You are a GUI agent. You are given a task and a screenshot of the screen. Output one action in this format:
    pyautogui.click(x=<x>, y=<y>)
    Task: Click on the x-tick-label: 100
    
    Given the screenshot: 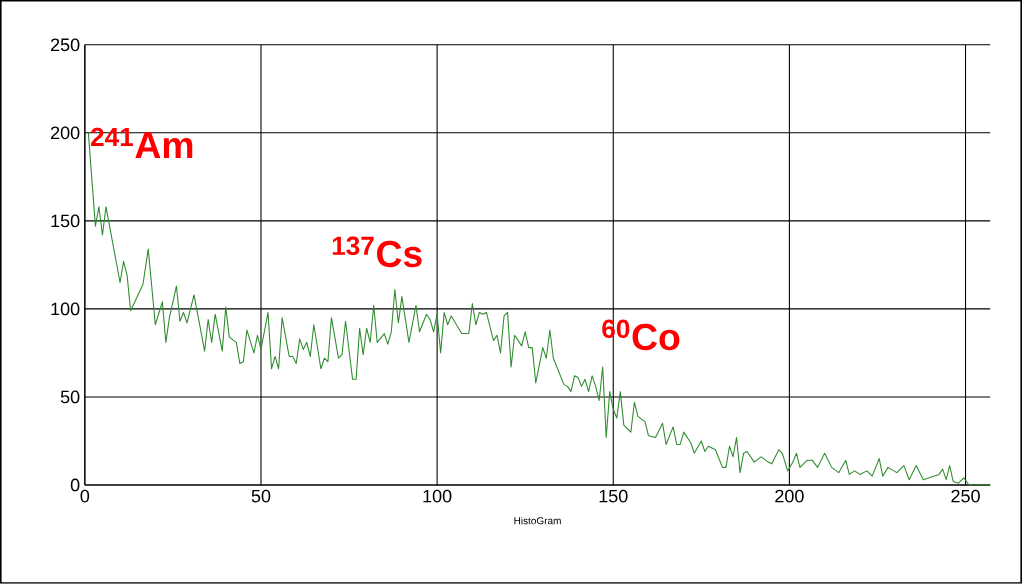 What is the action you would take?
    pyautogui.click(x=437, y=496)
    